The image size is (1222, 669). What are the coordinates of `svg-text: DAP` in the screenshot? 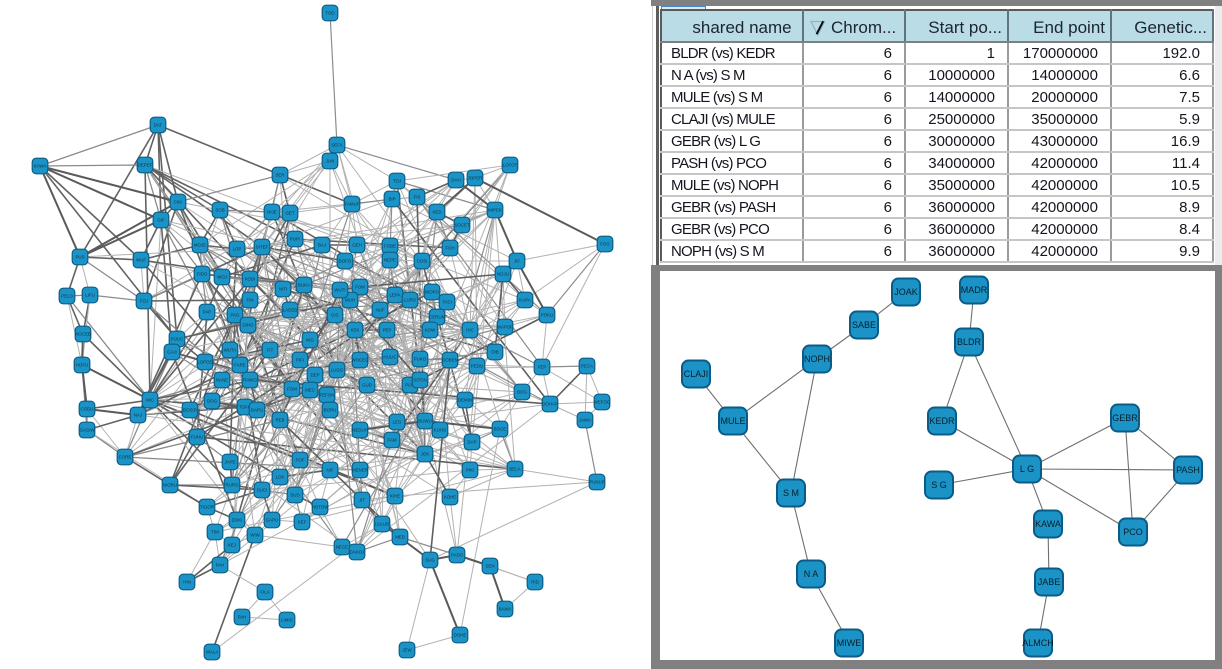 It's located at (471, 442).